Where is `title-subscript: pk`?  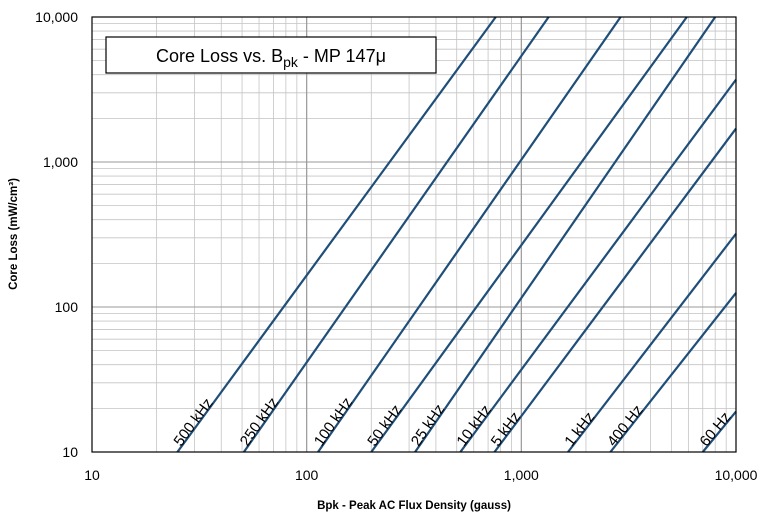 title-subscript: pk is located at coordinates (291, 62).